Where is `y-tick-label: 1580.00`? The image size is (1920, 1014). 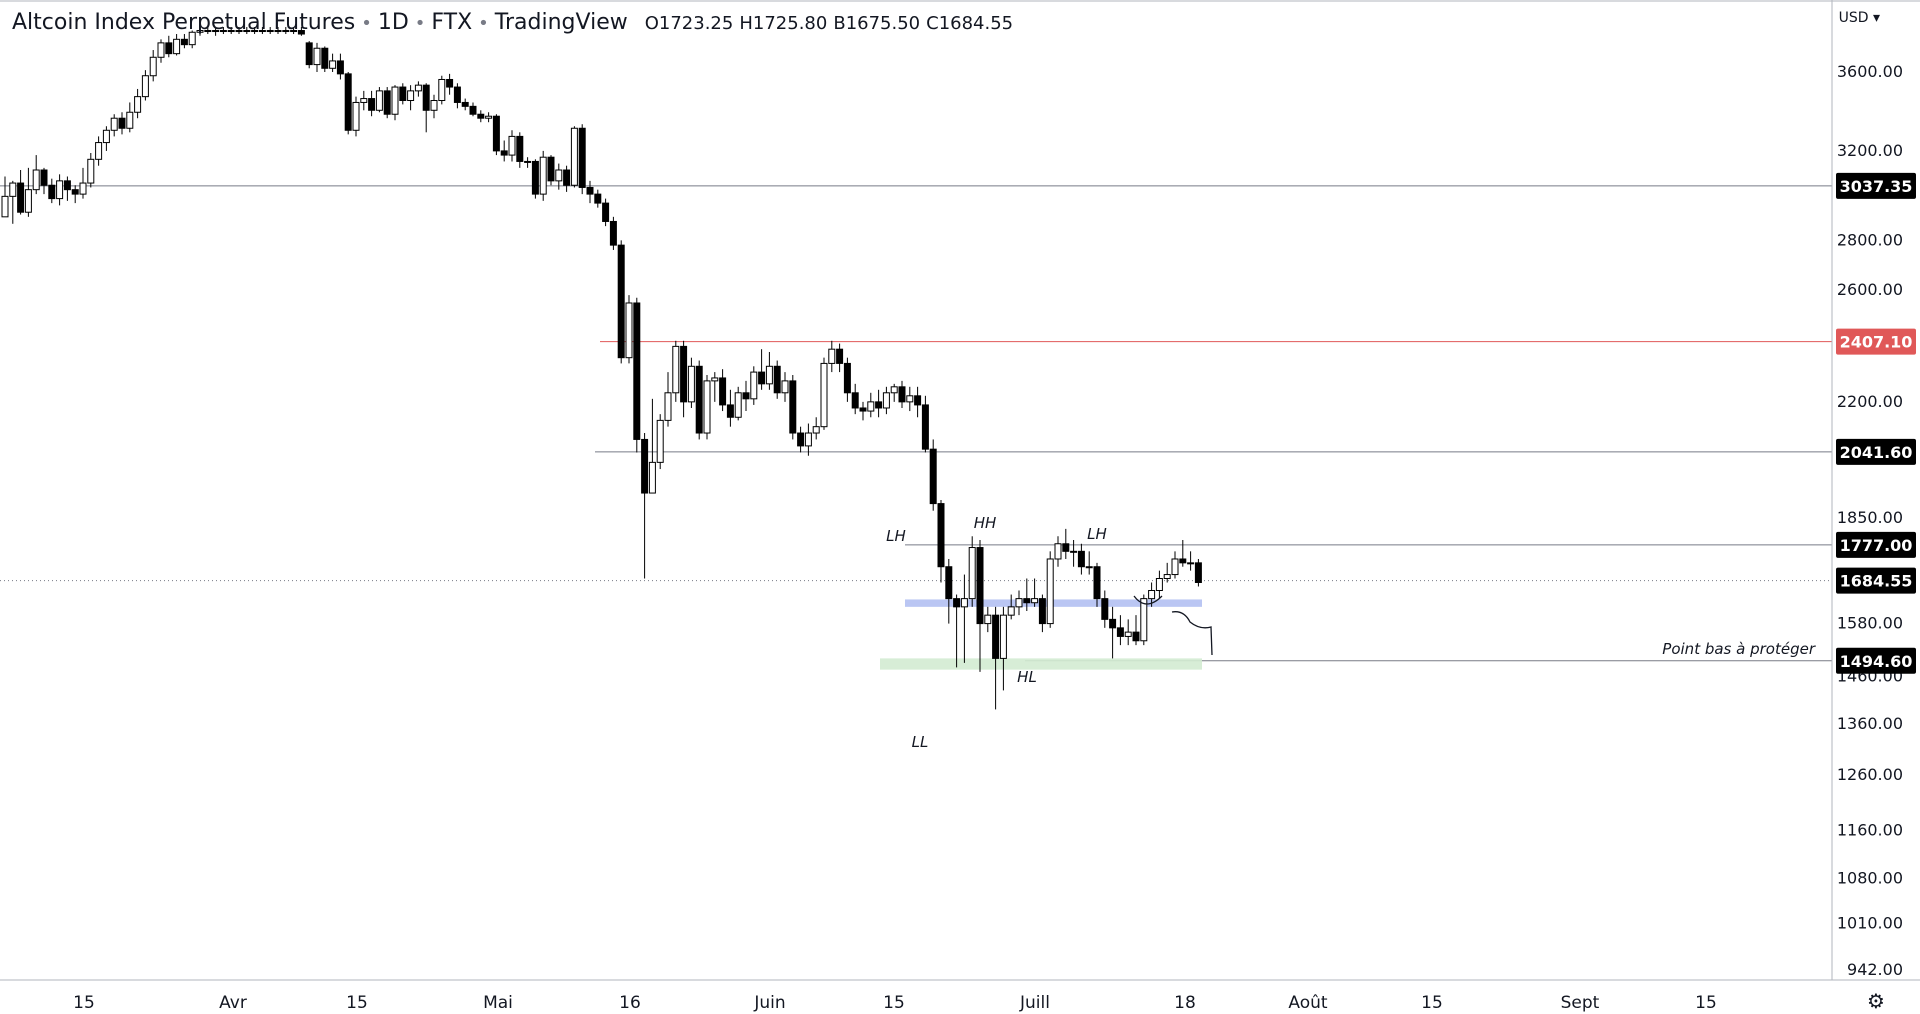
y-tick-label: 1580.00 is located at coordinates (1870, 623).